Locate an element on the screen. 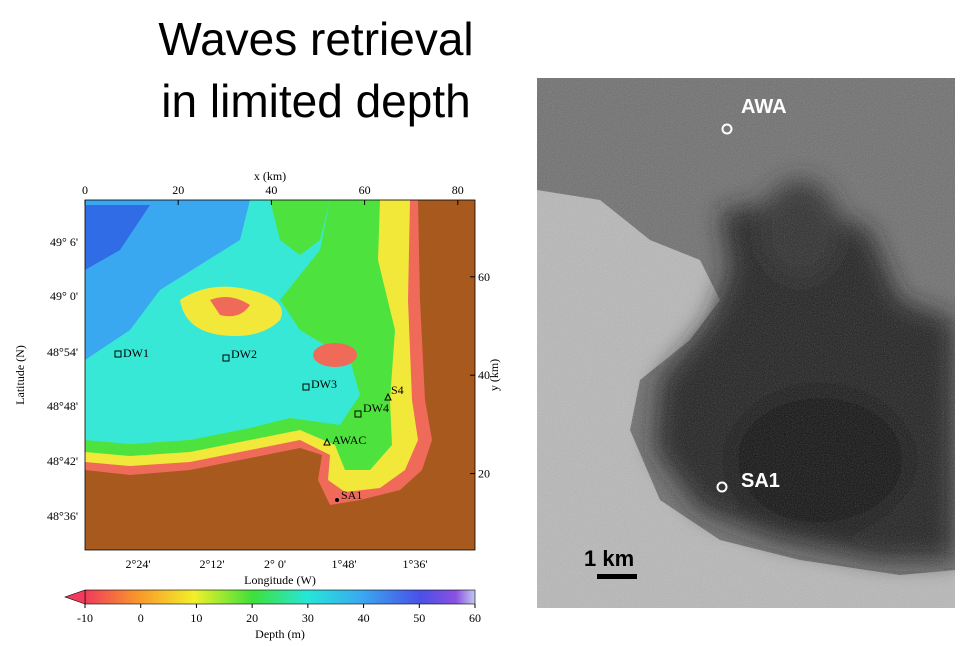 This screenshot has height=647, width=960. longitude-tick-label: 2°24' is located at coordinates (138, 564).